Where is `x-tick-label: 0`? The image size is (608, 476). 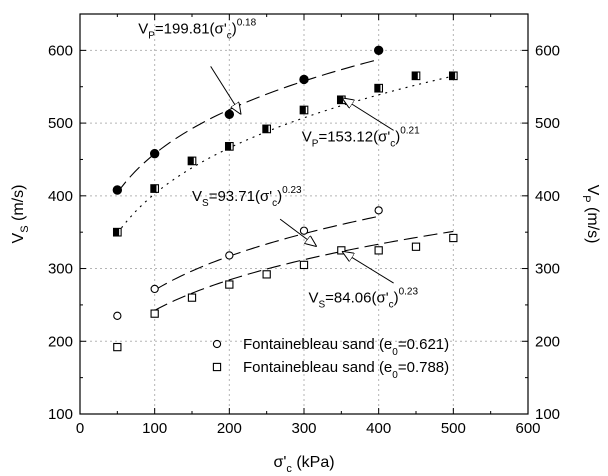
x-tick-label: 0 is located at coordinates (80, 428).